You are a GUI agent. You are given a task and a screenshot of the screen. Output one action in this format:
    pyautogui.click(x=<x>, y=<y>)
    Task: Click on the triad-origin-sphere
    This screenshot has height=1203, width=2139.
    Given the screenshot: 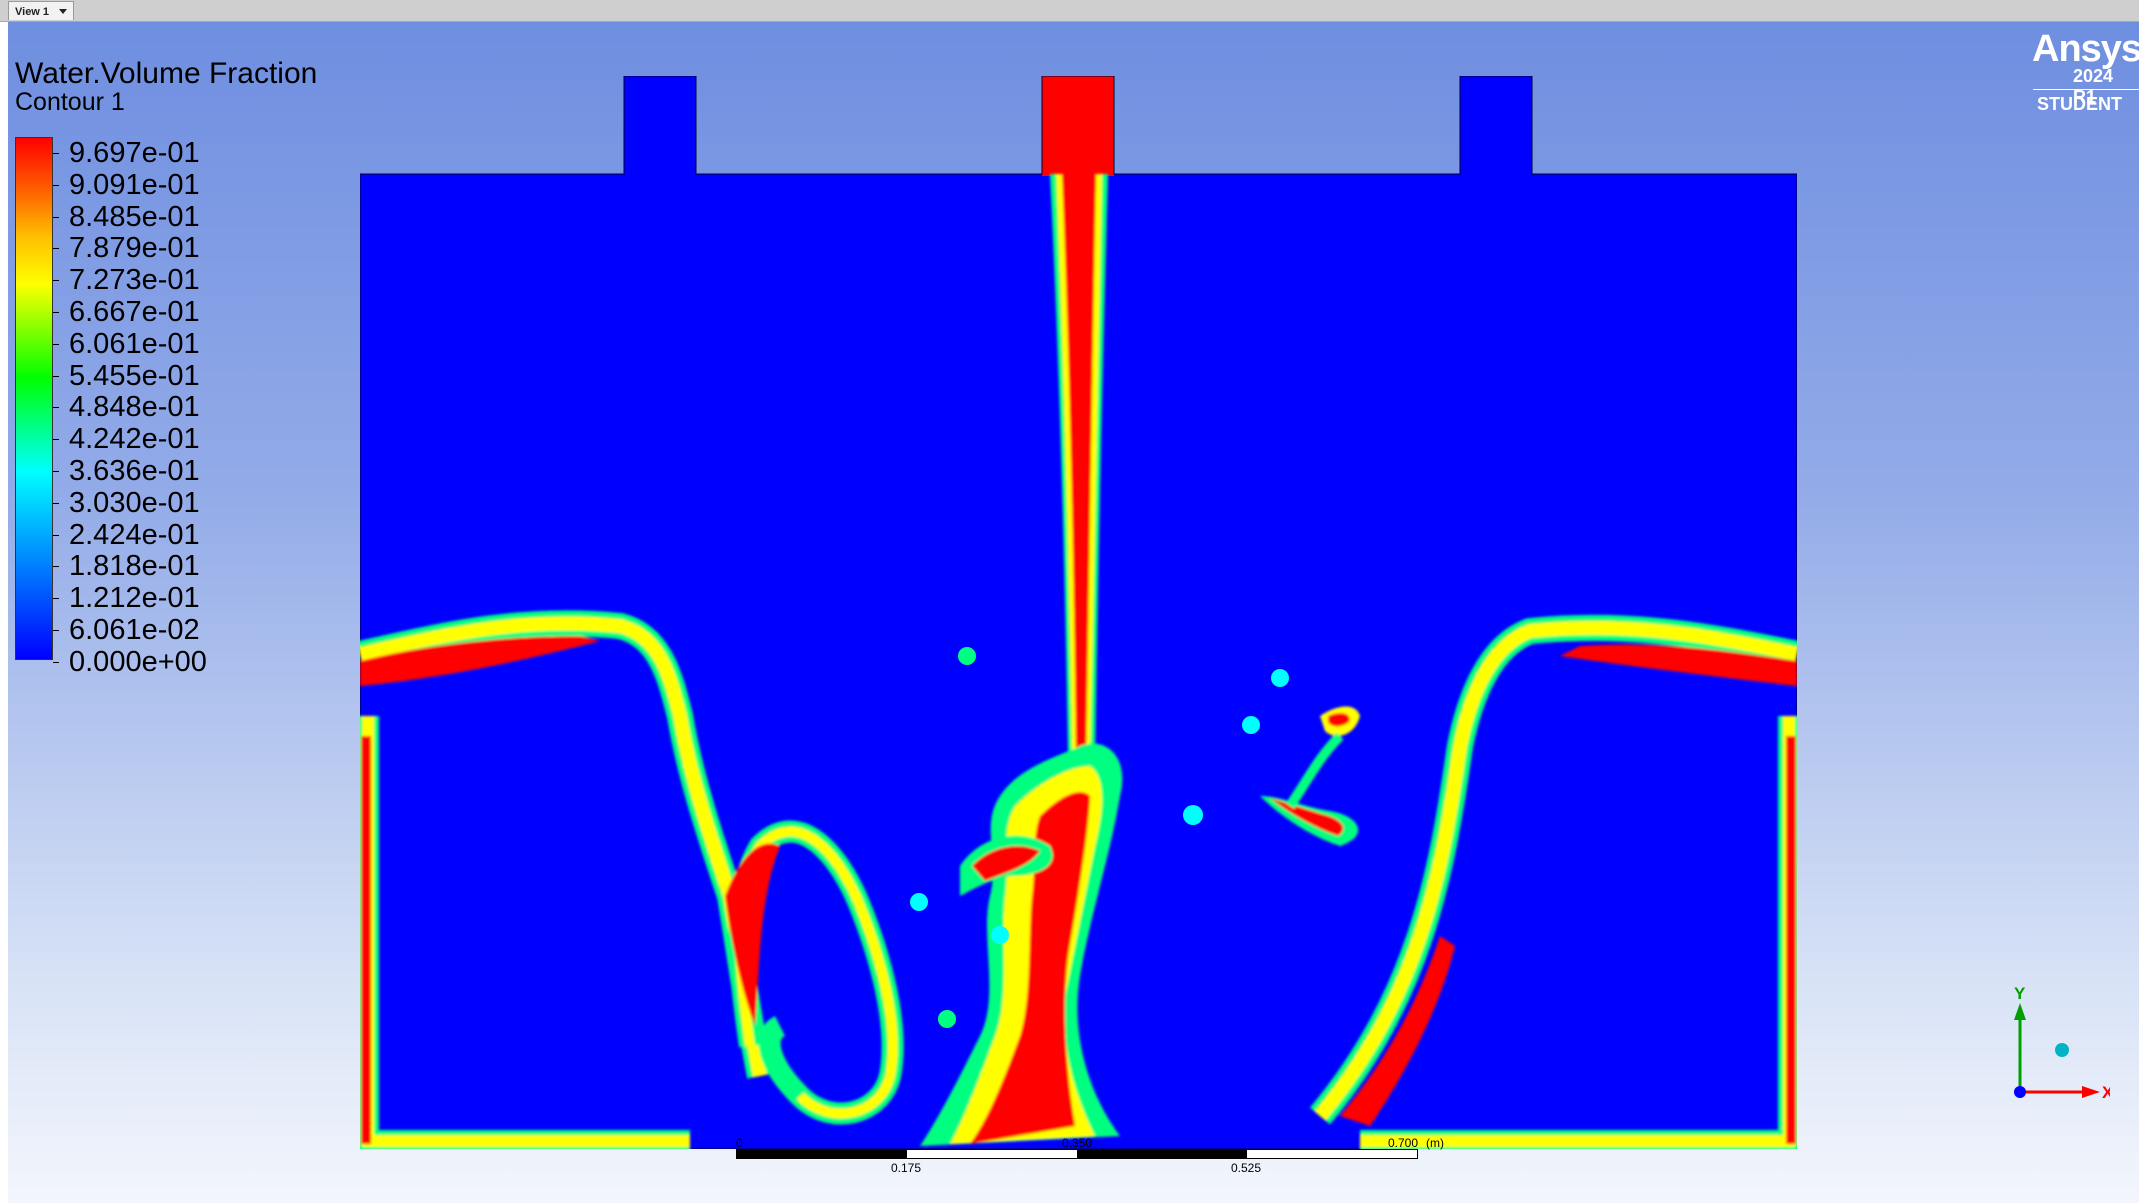 What is the action you would take?
    pyautogui.click(x=2062, y=1050)
    